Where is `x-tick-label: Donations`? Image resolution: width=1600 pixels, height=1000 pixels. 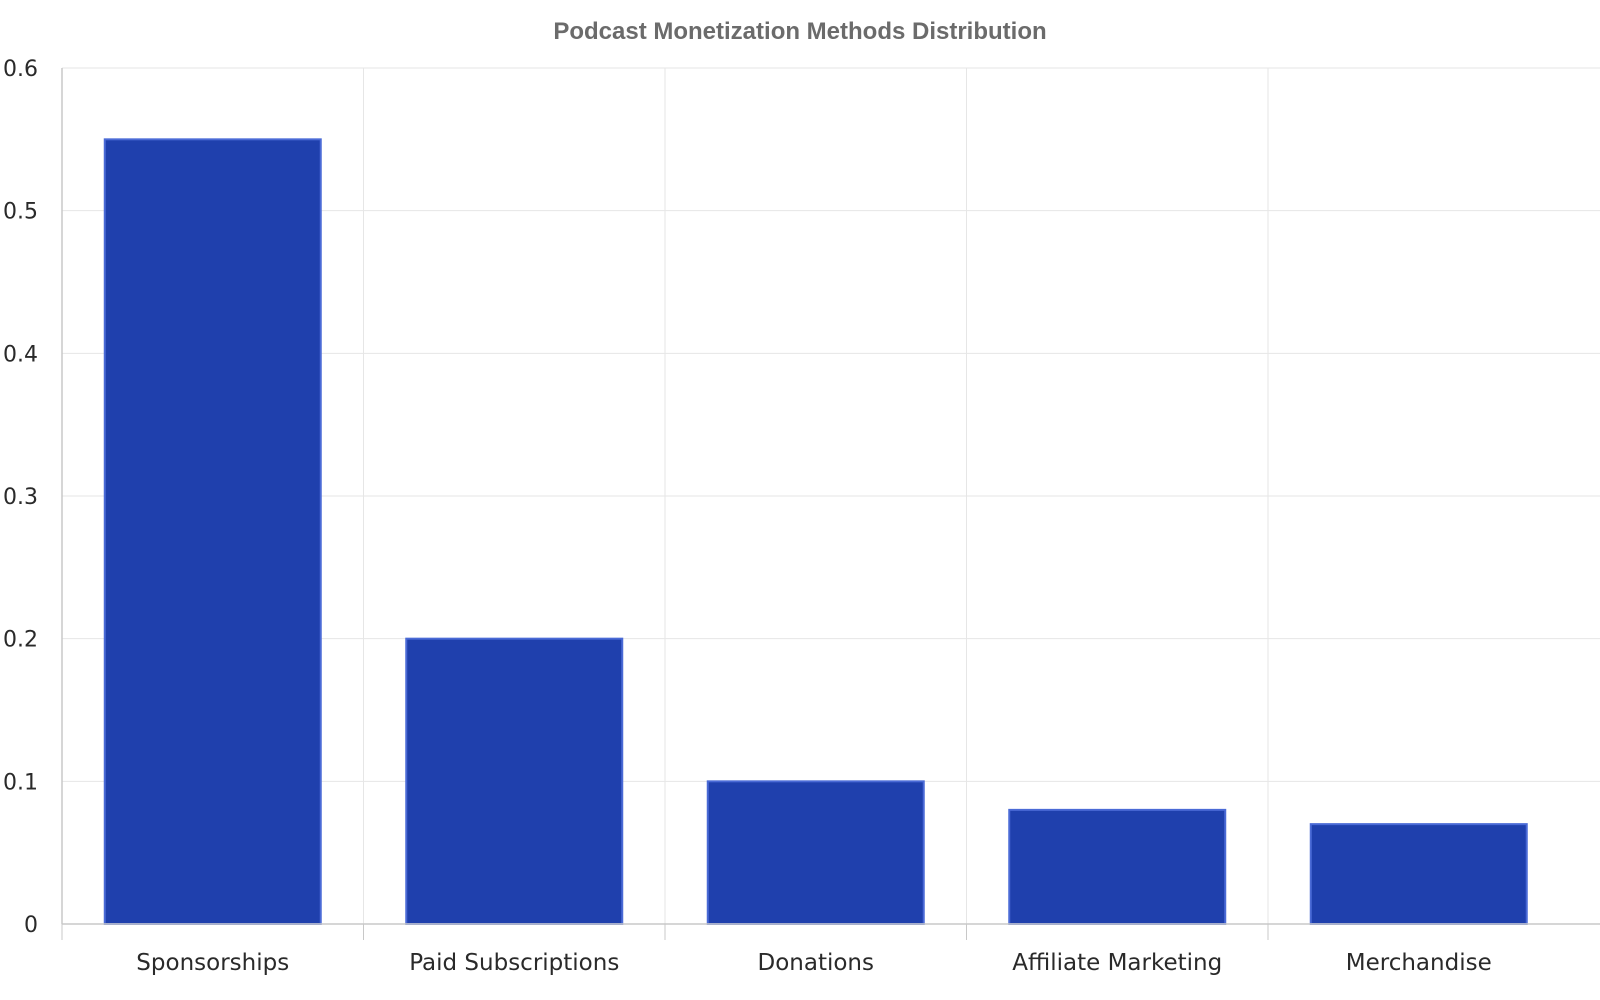 x-tick-label: Donations is located at coordinates (816, 963).